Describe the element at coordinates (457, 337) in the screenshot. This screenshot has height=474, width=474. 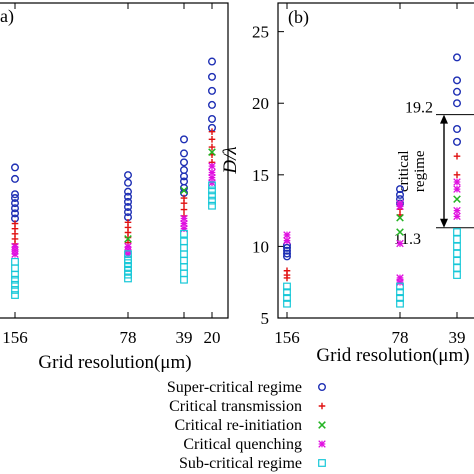
I see `panel-b-xtick-label-2: 39` at that location.